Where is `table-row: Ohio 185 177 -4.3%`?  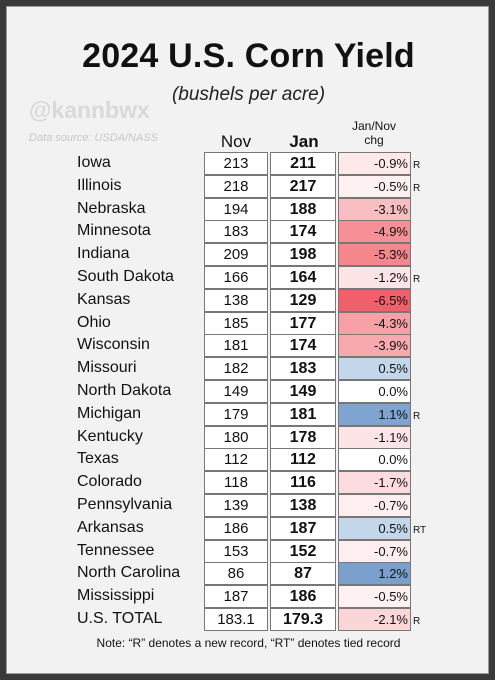 table-row: Ohio 185 177 -4.3% is located at coordinates (248, 323).